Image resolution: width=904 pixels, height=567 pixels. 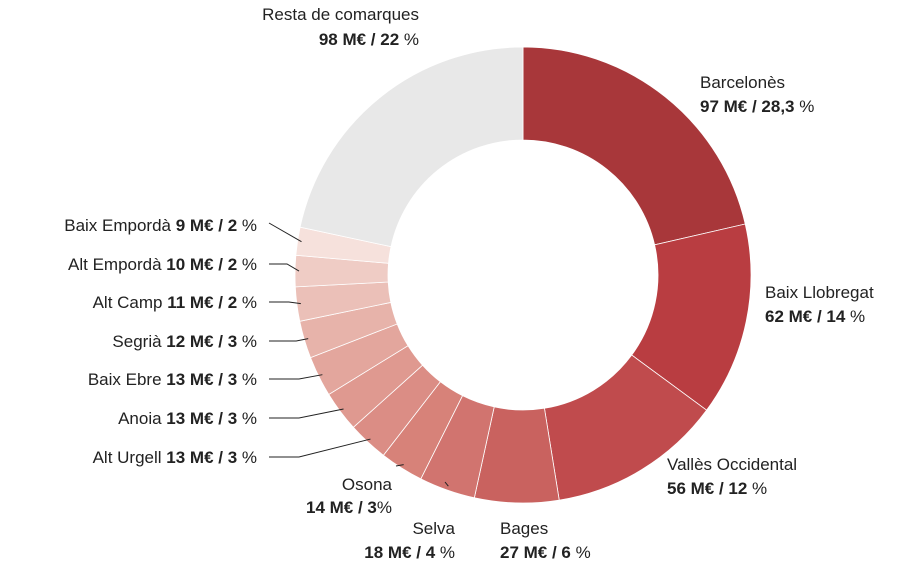 What do you see at coordinates (201, 264) in the screenshot?
I see `value-bold: 10 M€ / 2` at bounding box center [201, 264].